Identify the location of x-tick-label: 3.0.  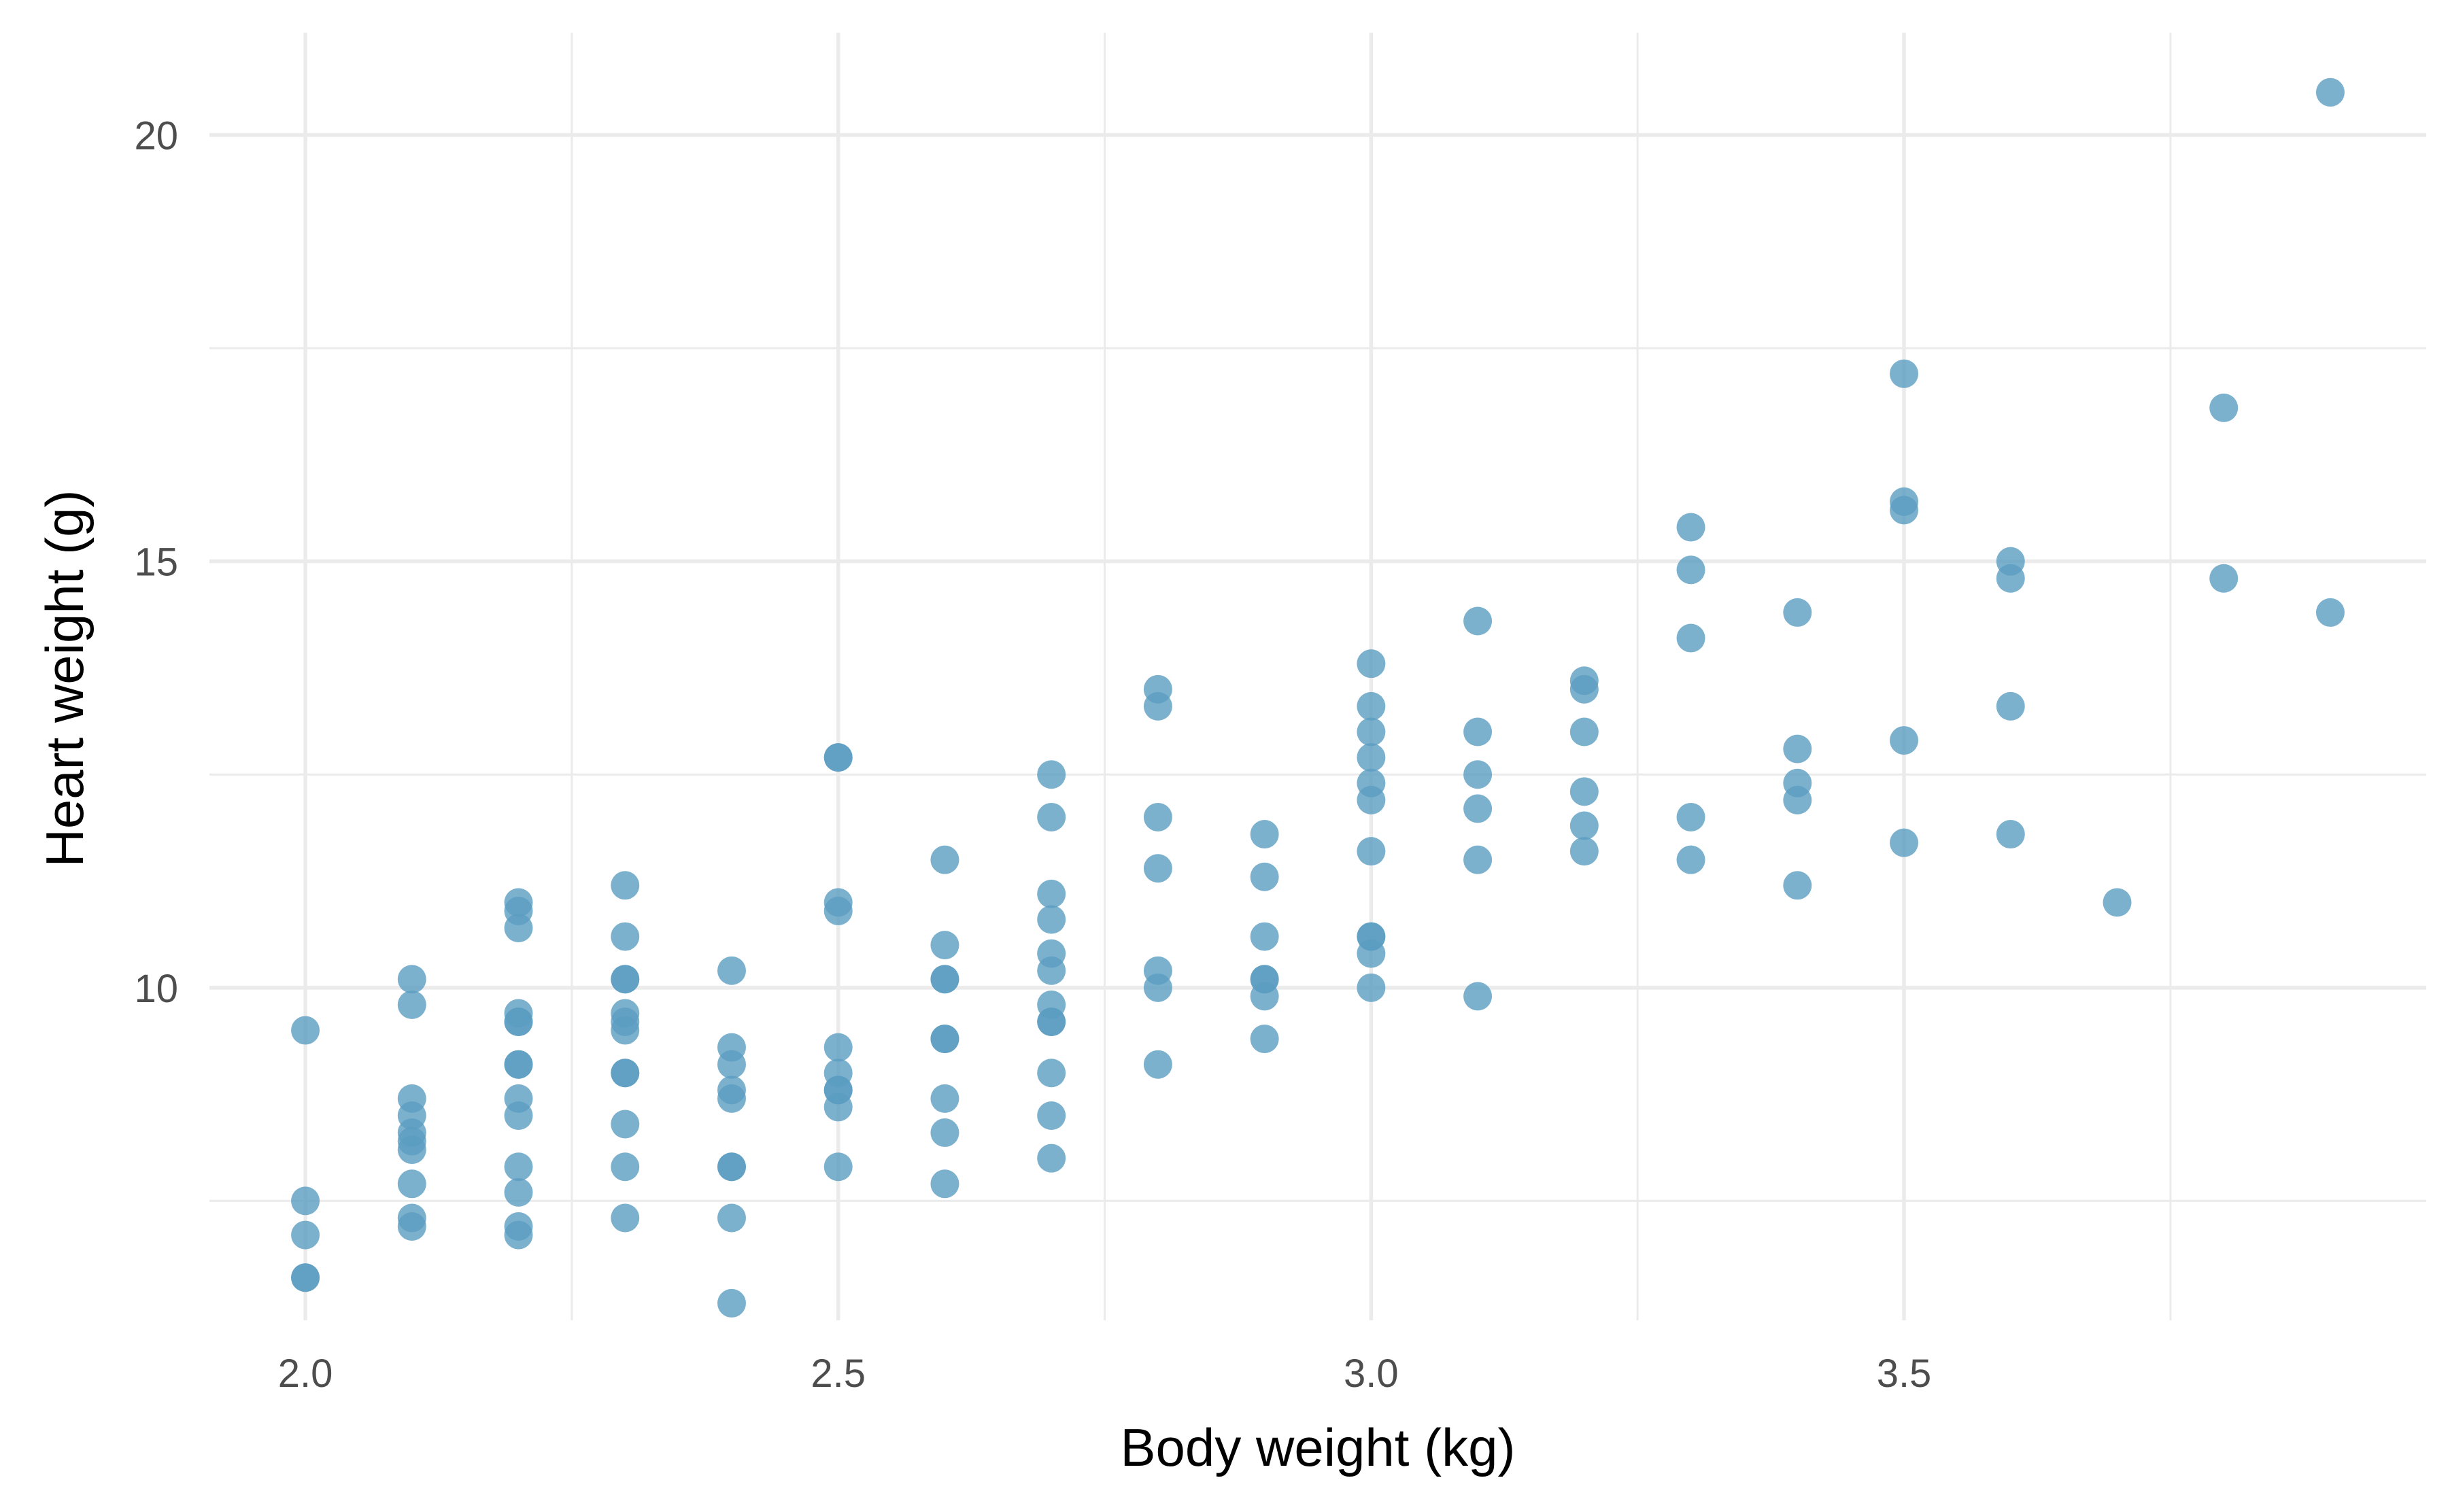
(1372, 1374).